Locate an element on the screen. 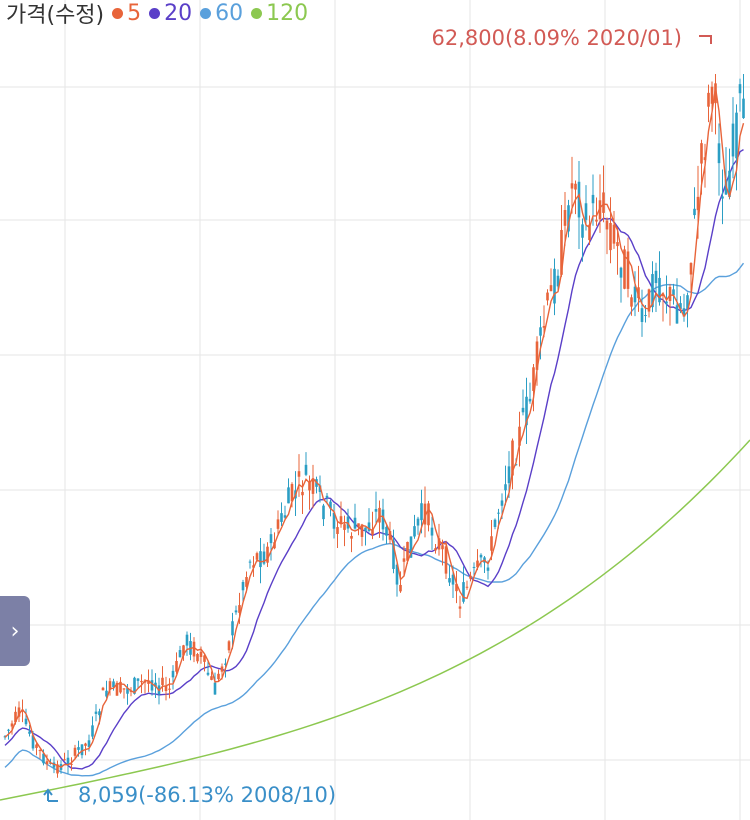 Image resolution: width=750 pixels, height=820 pixels. legend-item-ma60: 60 is located at coordinates (221, 13).